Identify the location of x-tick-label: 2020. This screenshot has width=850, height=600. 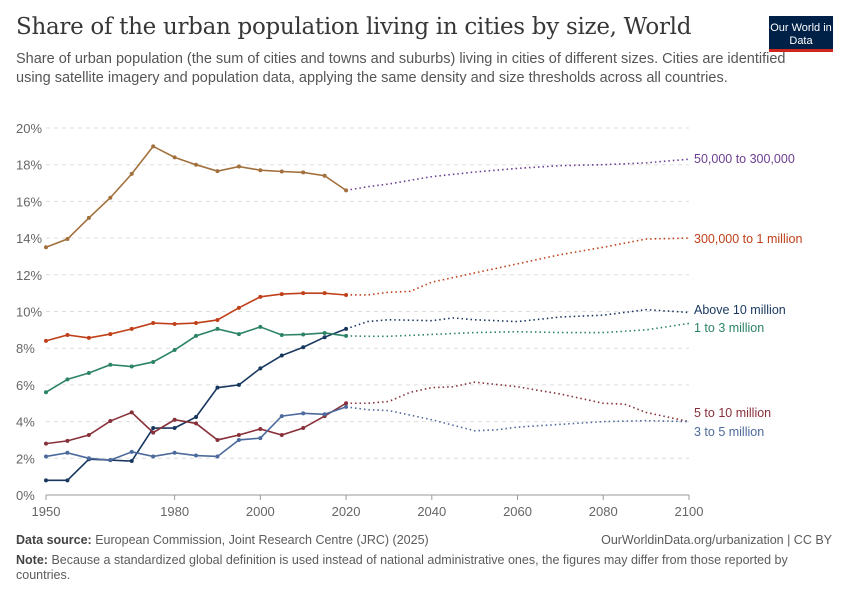
(346, 511).